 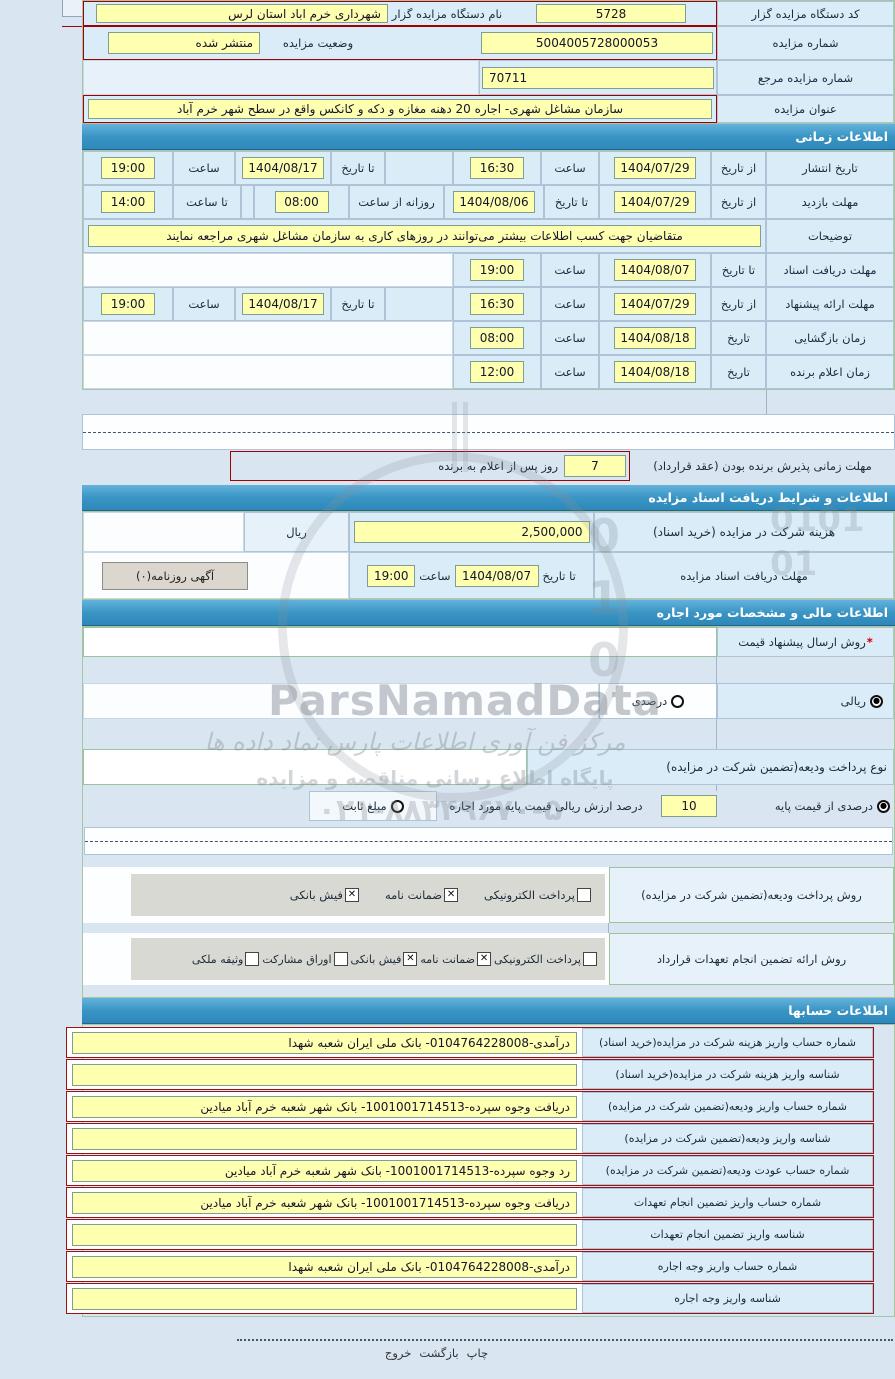 I want to click on visit-deadline-label: مهلت بازدید, so click(x=830, y=202).